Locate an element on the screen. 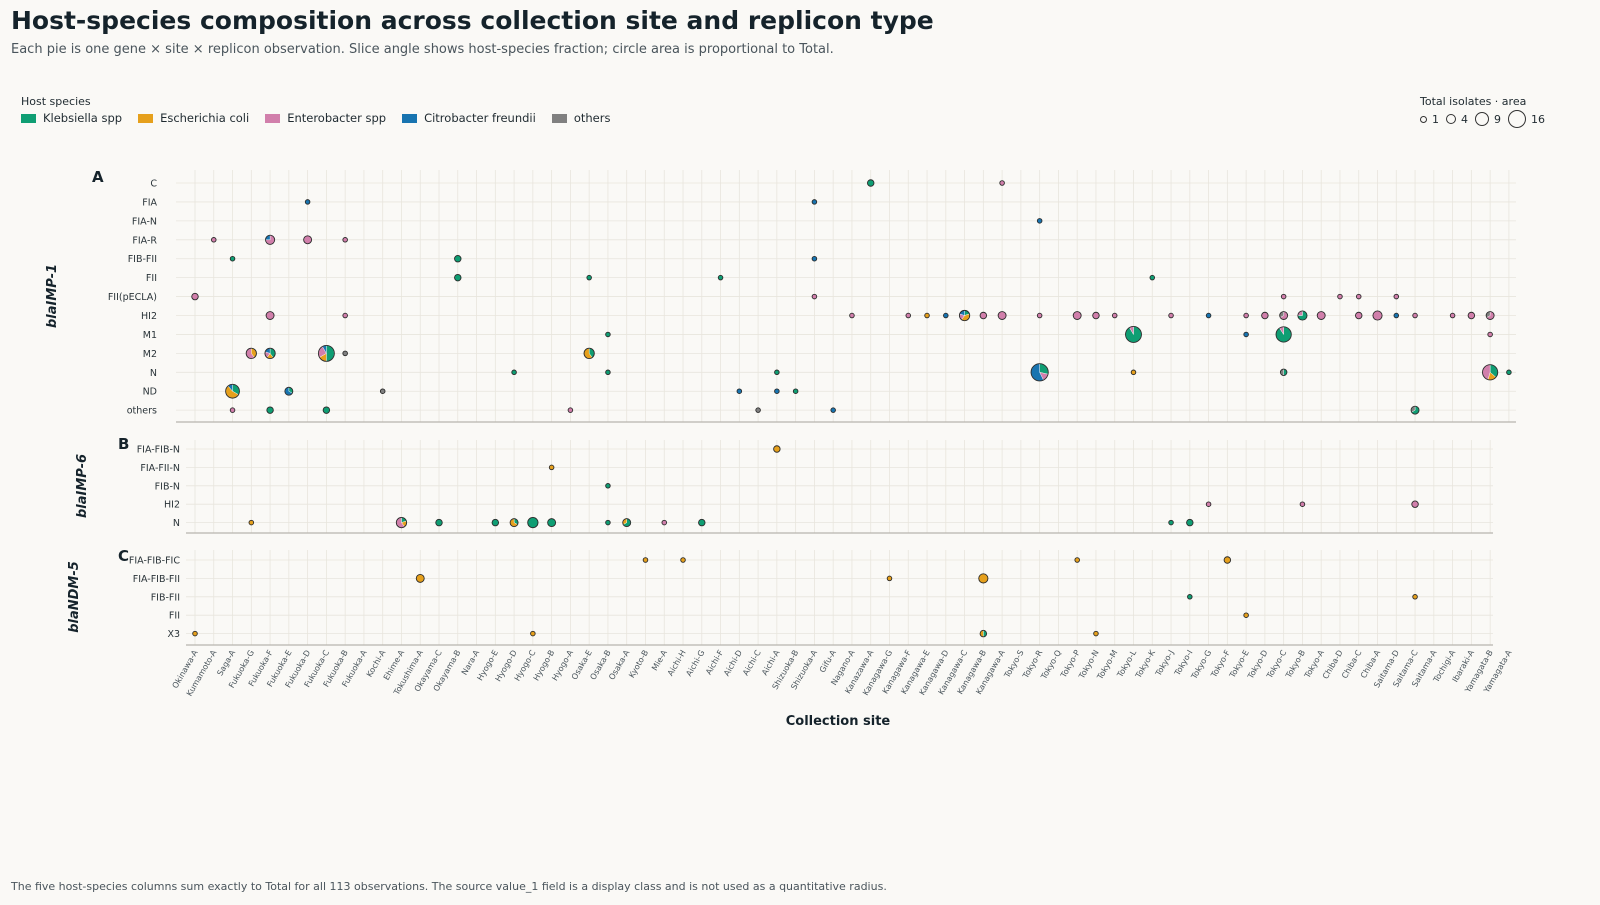 The width and height of the screenshot is (1600, 905). legend-swatch-ecoli is located at coordinates (146, 118).